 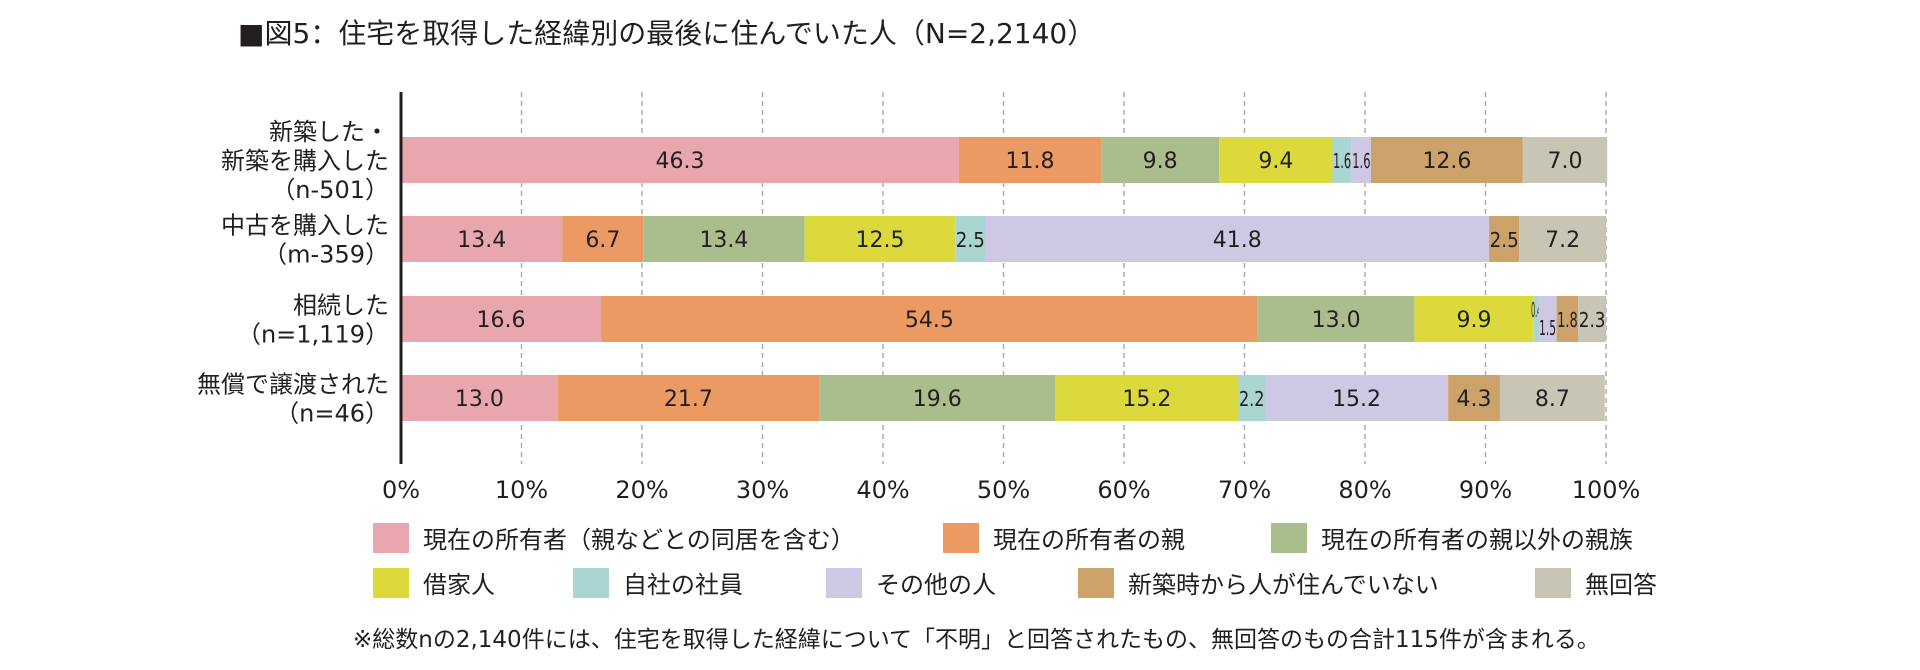 I want to click on legend-label: 無回答, so click(x=1621, y=585).